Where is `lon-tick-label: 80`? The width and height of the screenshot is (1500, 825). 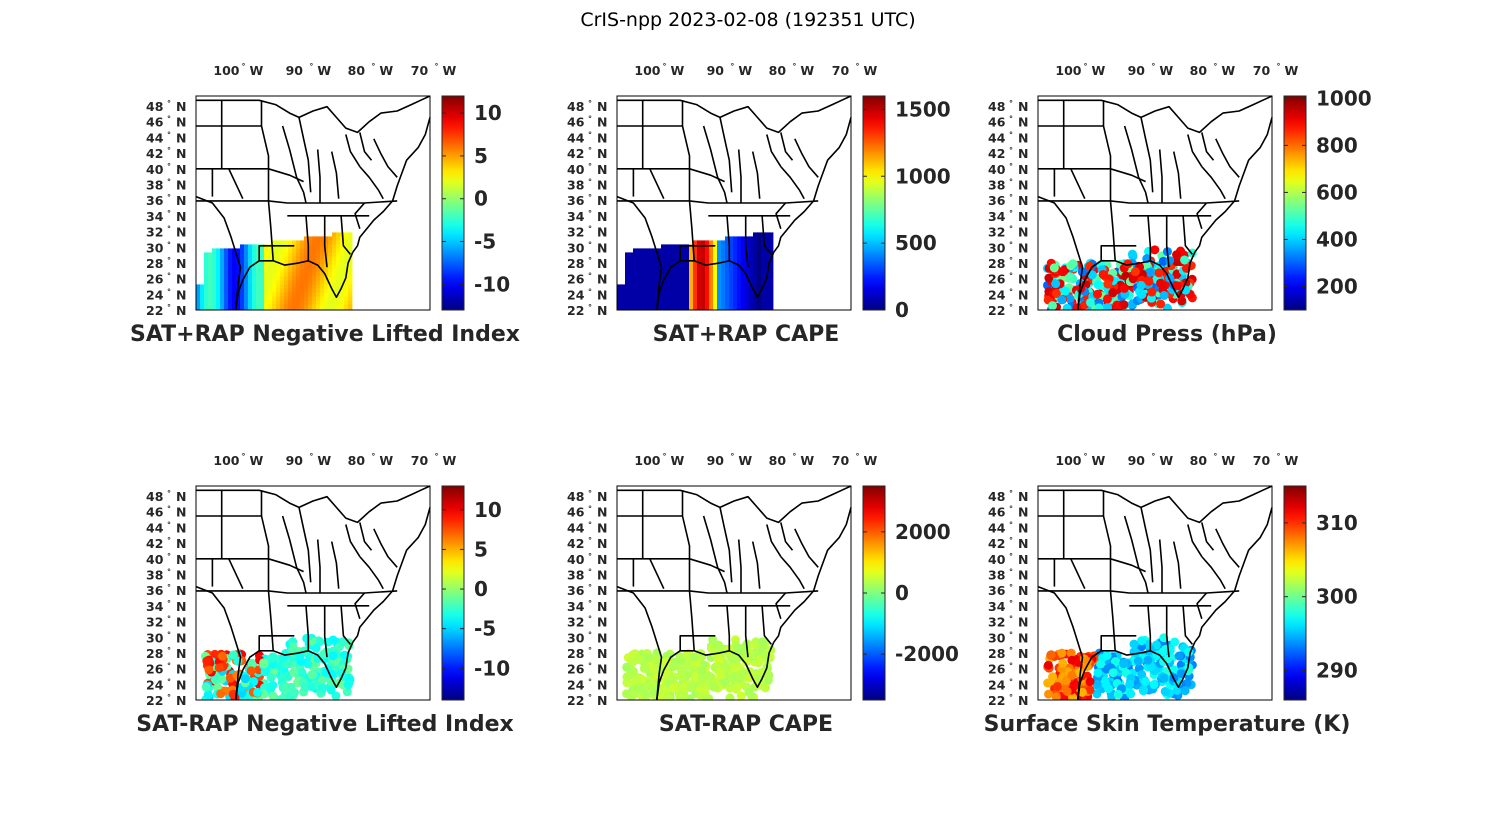 lon-tick-label: 80 is located at coordinates (778, 460).